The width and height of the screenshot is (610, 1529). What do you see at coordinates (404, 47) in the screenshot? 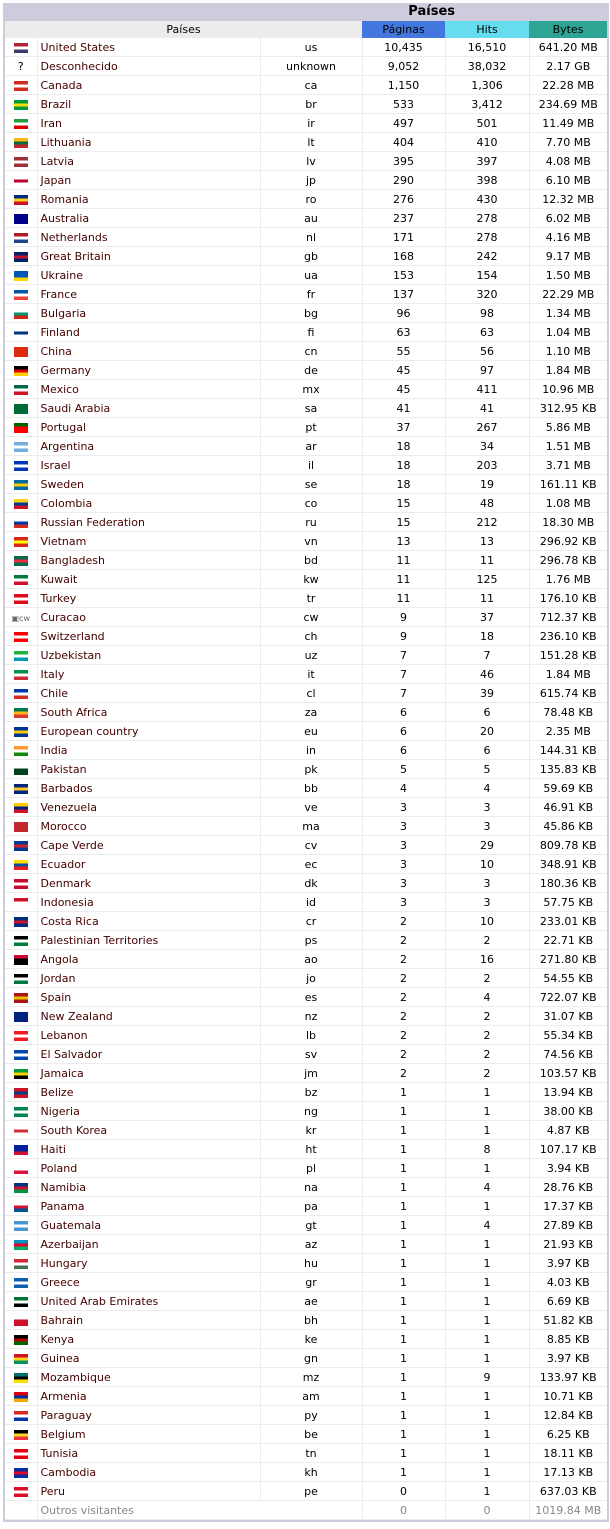
I see `pages-value: 10,435` at bounding box center [404, 47].